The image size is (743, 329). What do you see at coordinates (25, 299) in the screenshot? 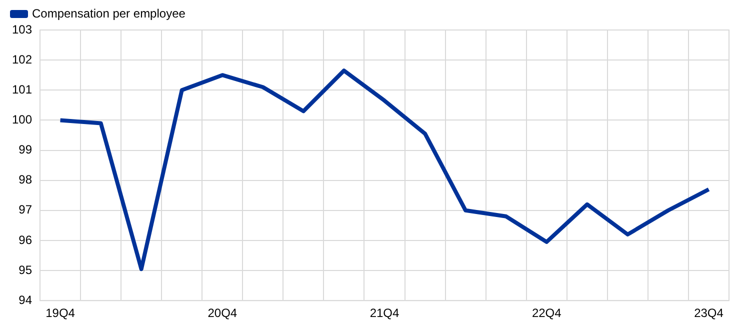
I see `y-tick-label: 94` at bounding box center [25, 299].